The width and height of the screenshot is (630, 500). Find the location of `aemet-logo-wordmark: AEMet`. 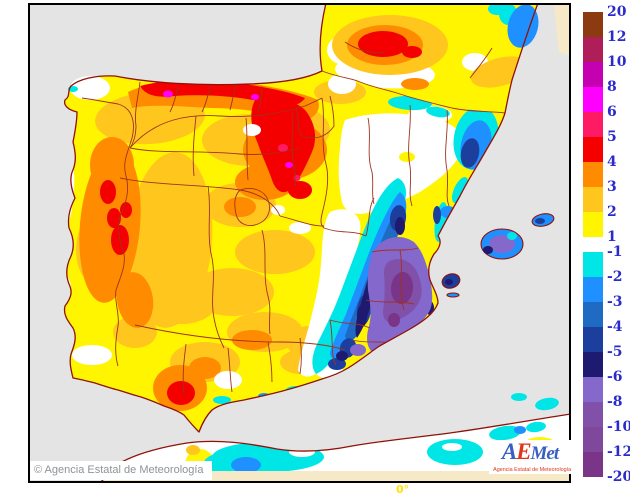

aemet-logo-wordmark: AEMet is located at coordinates (530, 453).